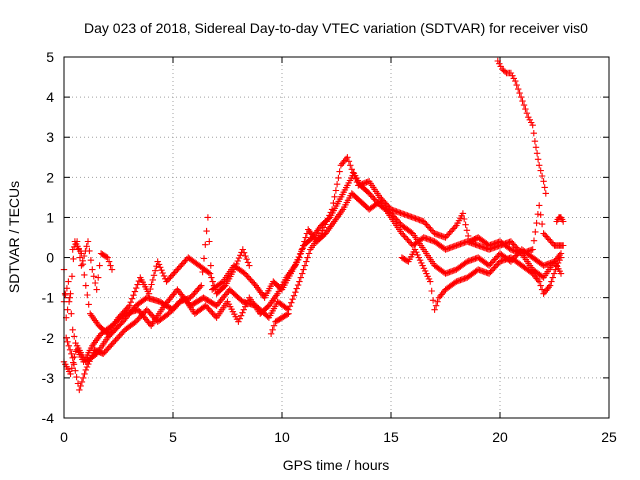  Describe the element at coordinates (50, 217) in the screenshot. I see `y-tick-label: 1` at that location.